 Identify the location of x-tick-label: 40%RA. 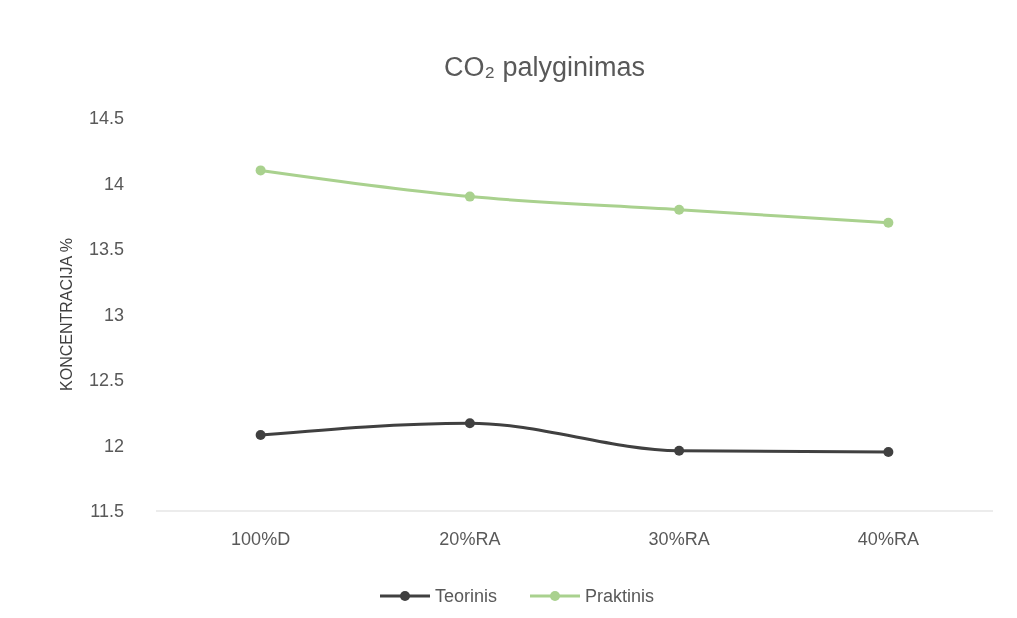
(888, 539).